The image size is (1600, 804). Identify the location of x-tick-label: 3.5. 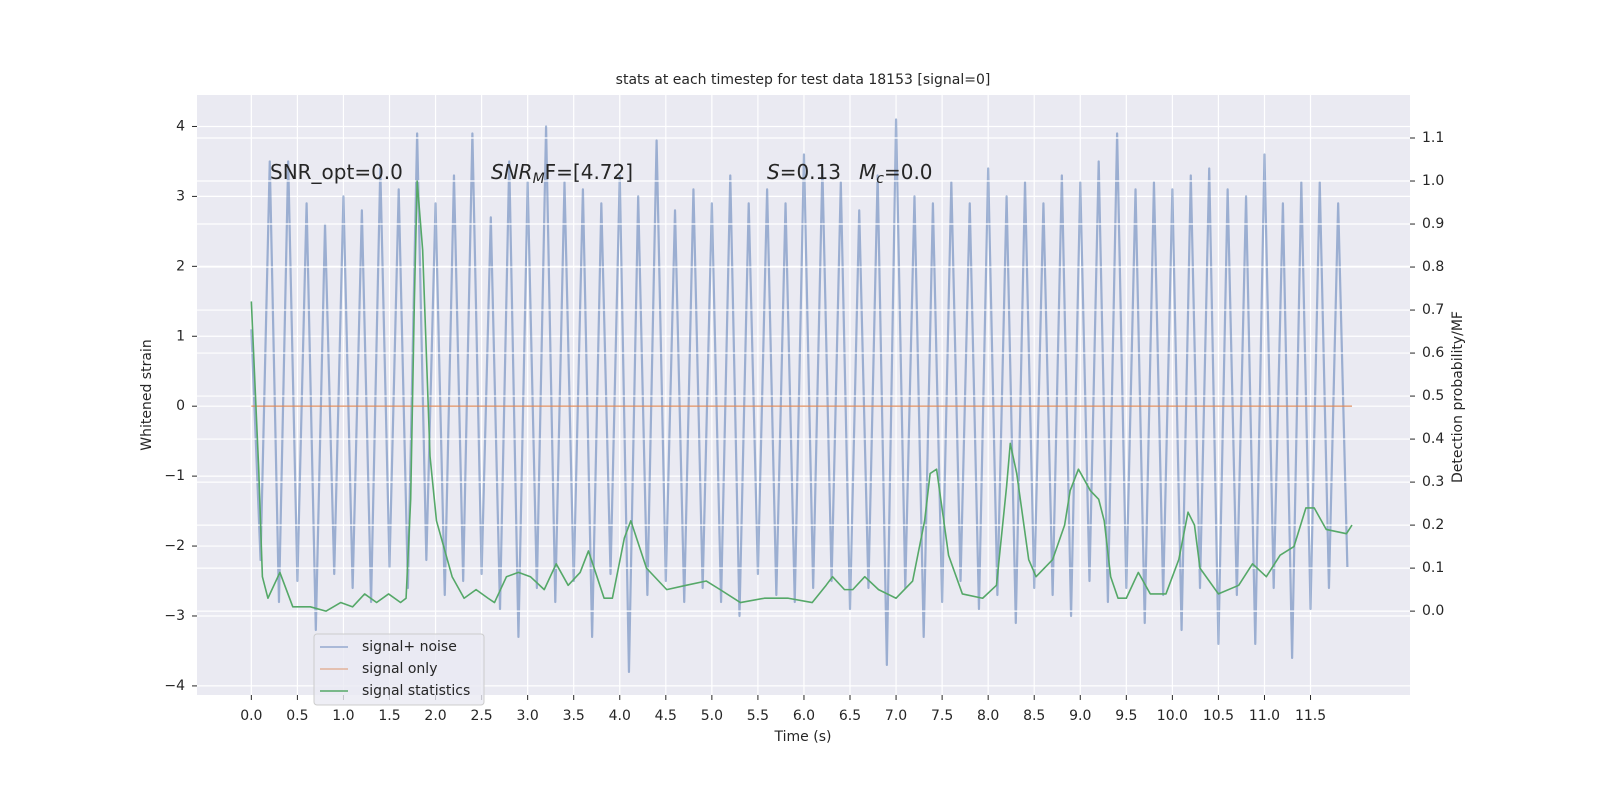
(574, 716).